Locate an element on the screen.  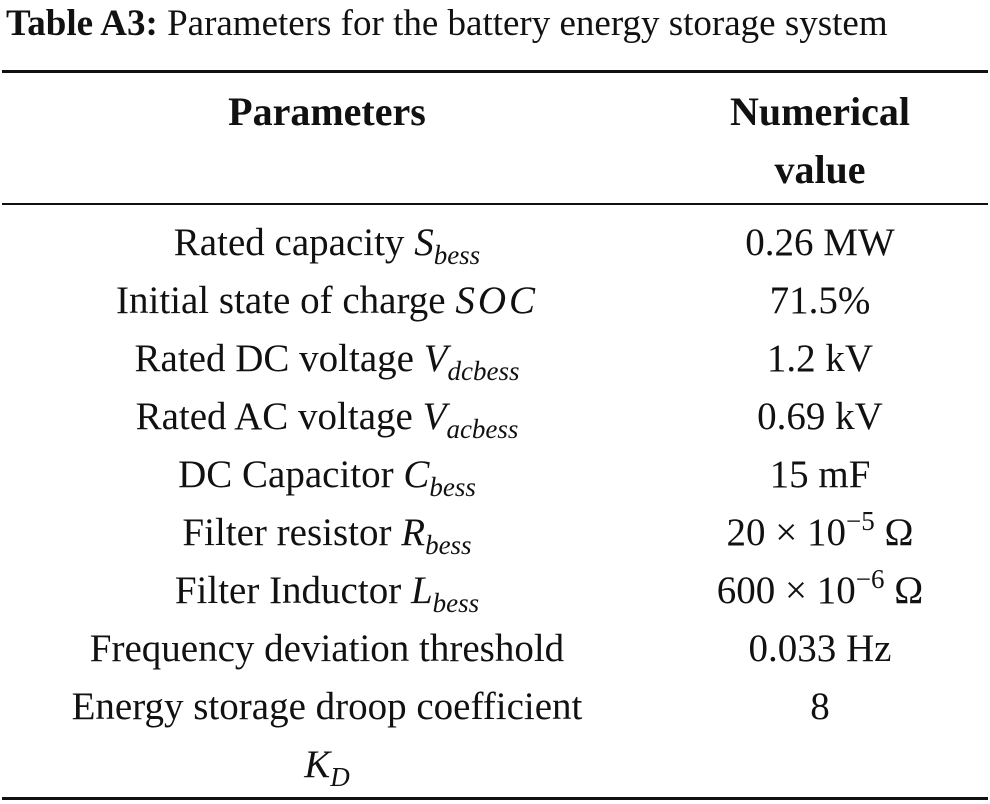
param-dc-capacitor: DC Capacitor Cbess is located at coordinates (327, 475).